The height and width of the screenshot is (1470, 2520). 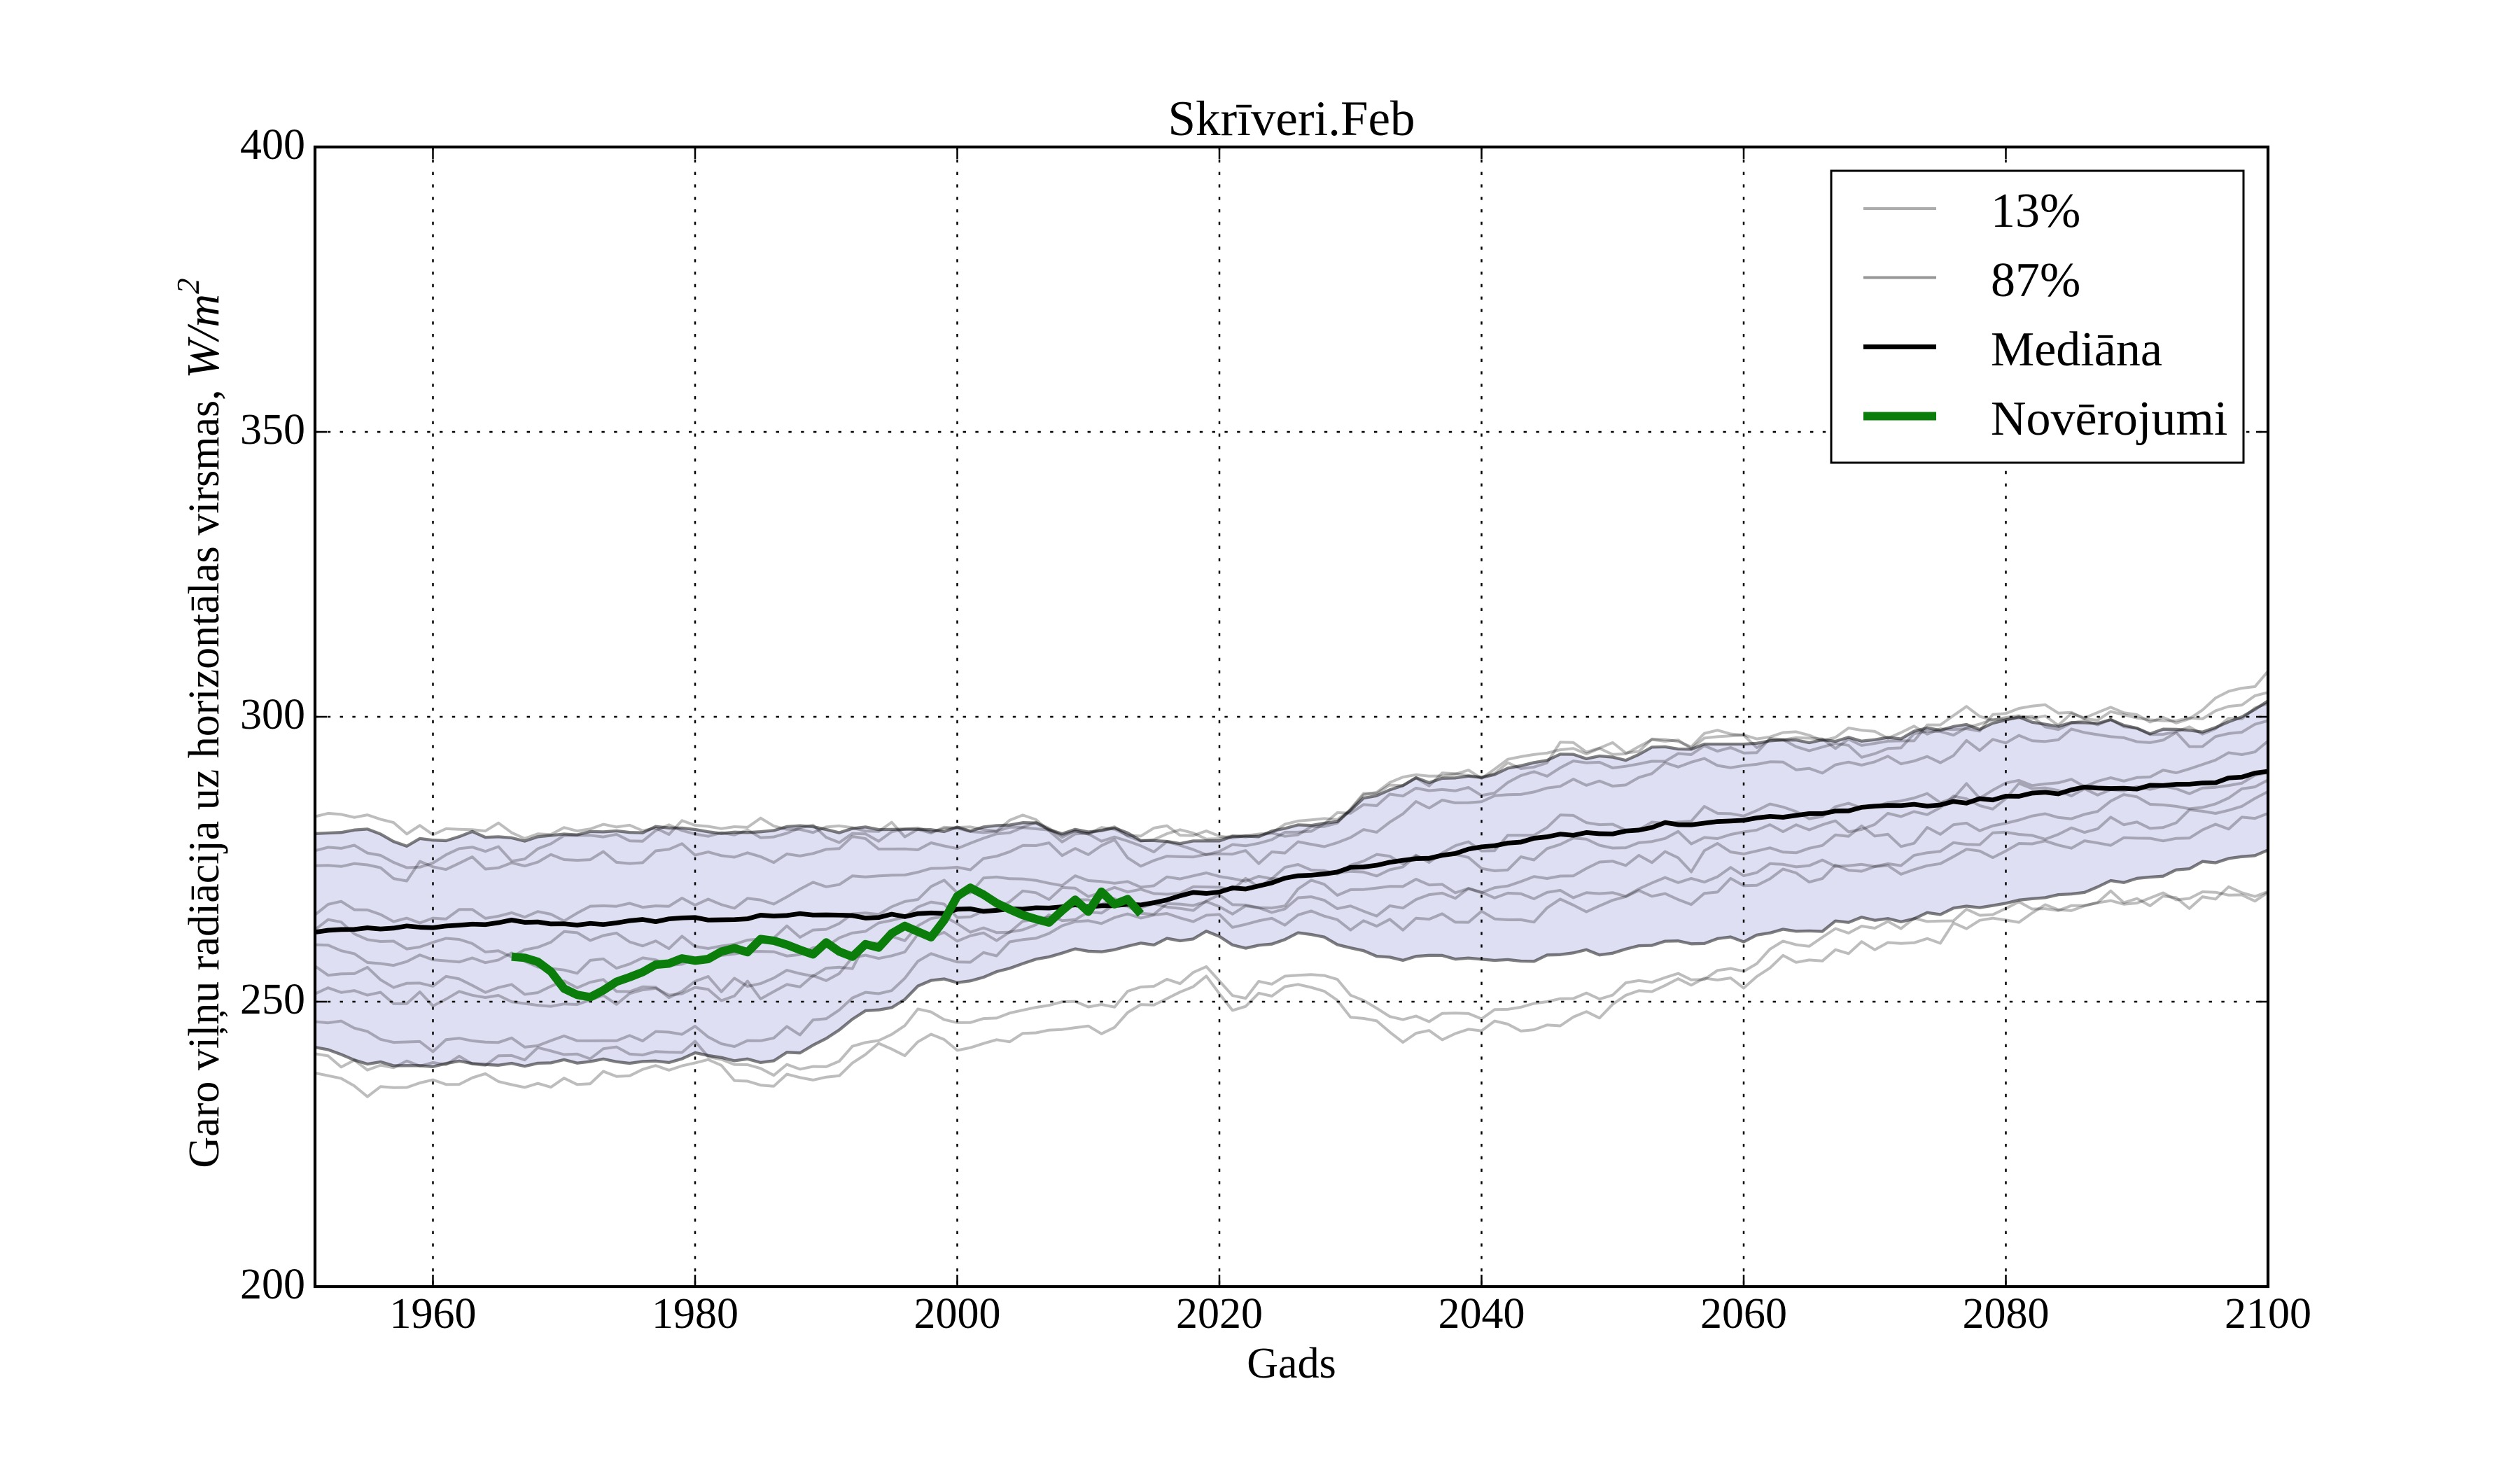 What do you see at coordinates (2035, 211) in the screenshot?
I see `svg-text: 13%` at bounding box center [2035, 211].